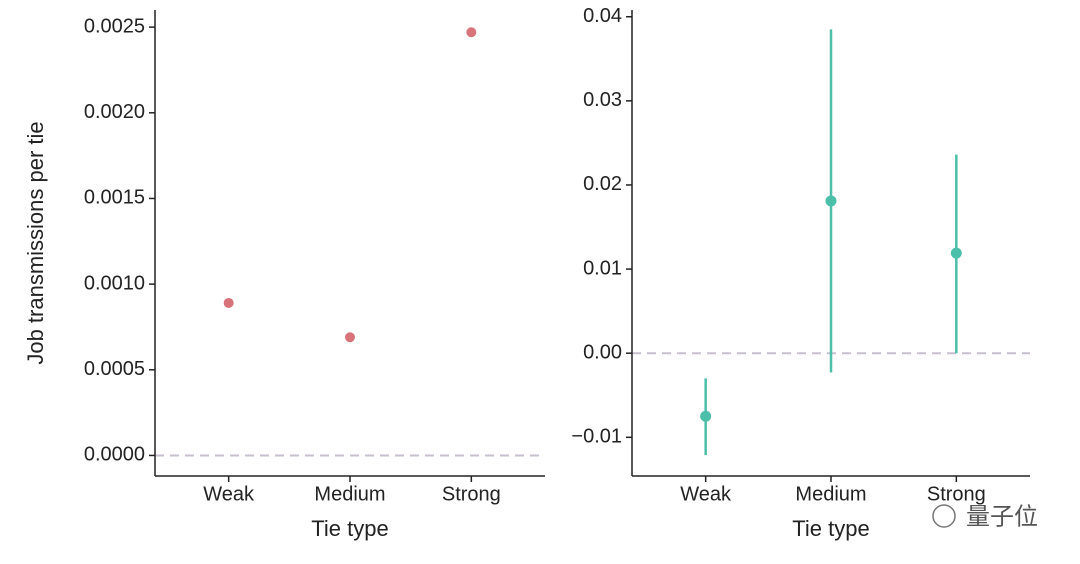 The width and height of the screenshot is (1080, 564). I want to click on y-tick-label: 0.00, so click(602, 352).